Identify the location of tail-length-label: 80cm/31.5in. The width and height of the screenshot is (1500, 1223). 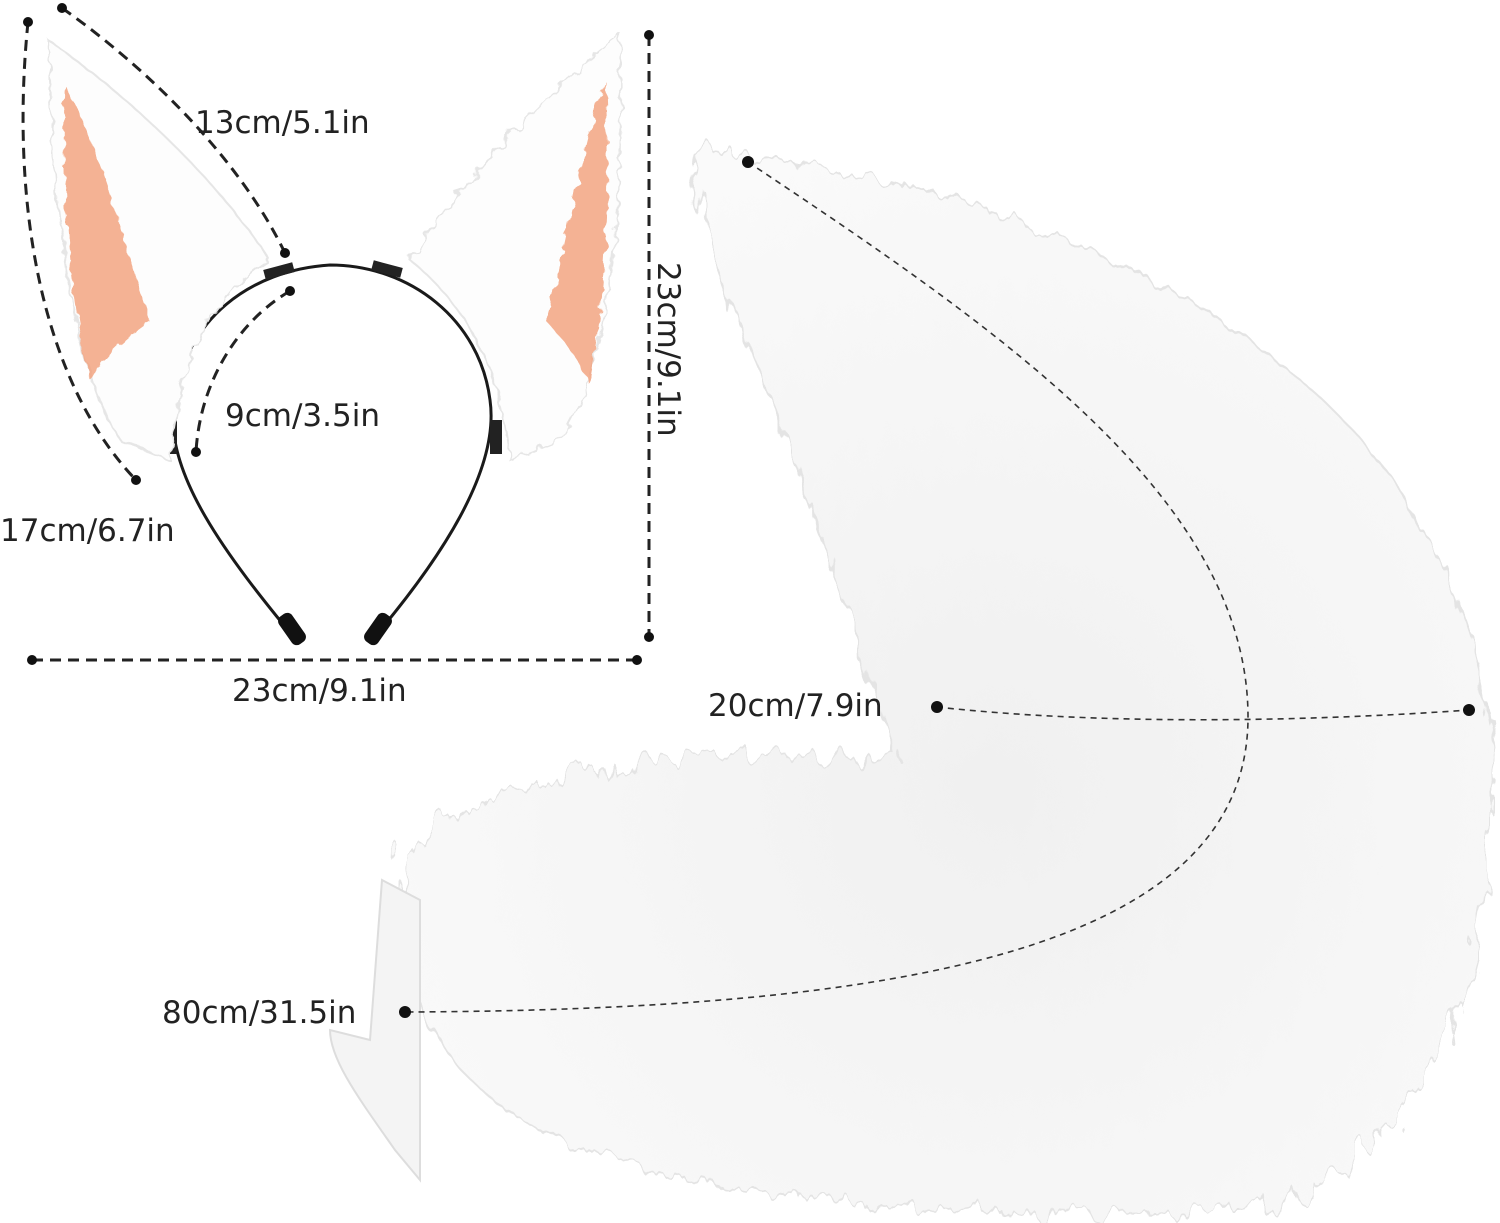
(259, 1013).